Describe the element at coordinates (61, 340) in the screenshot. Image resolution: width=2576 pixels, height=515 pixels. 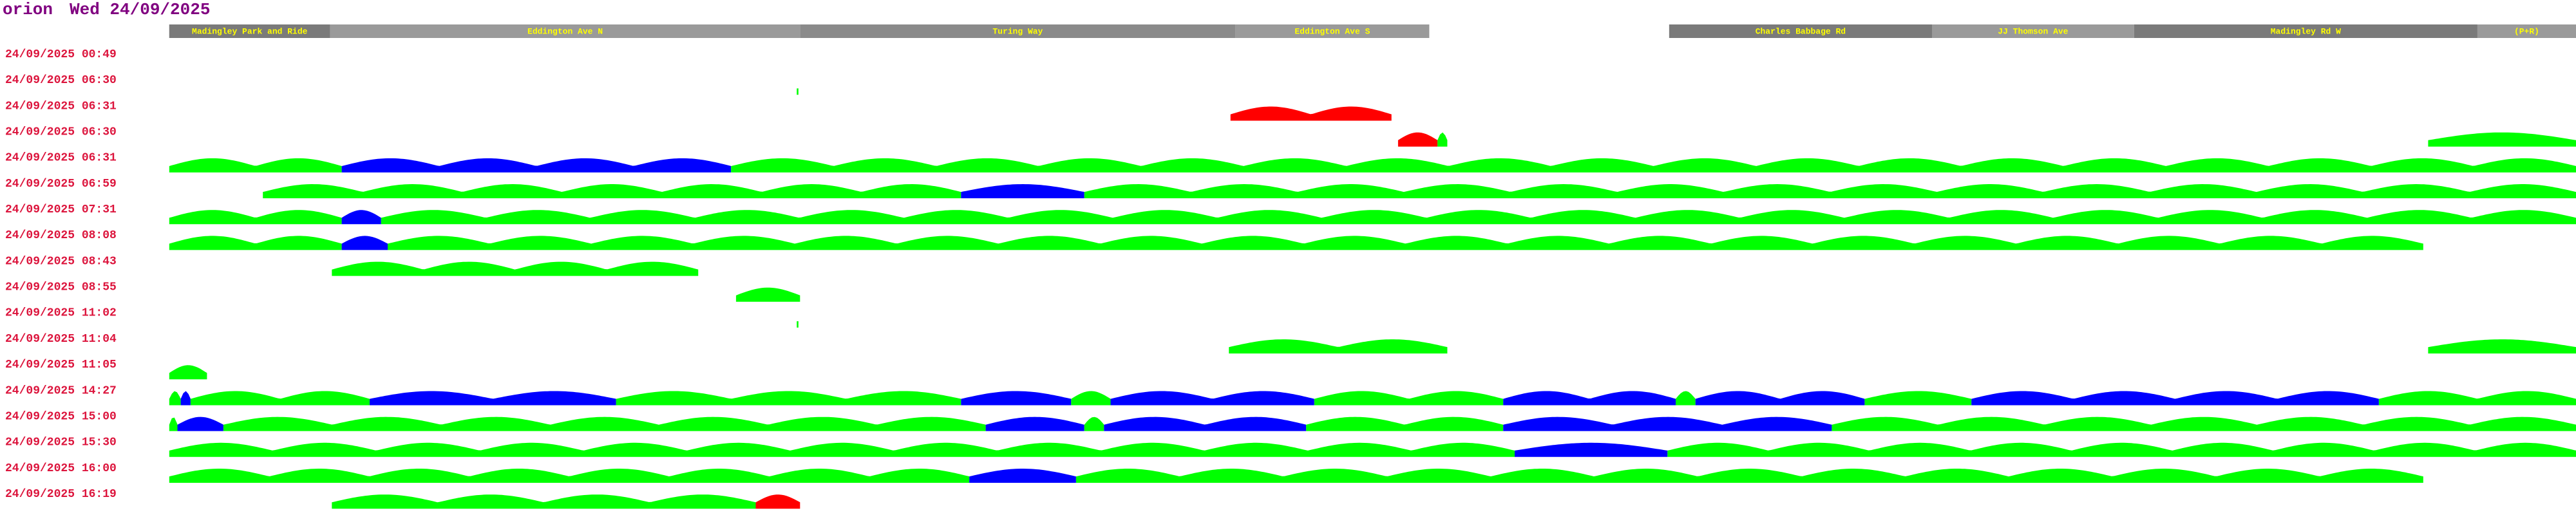
I see `journey-timestamp: 24/09/2025 11:04` at that location.